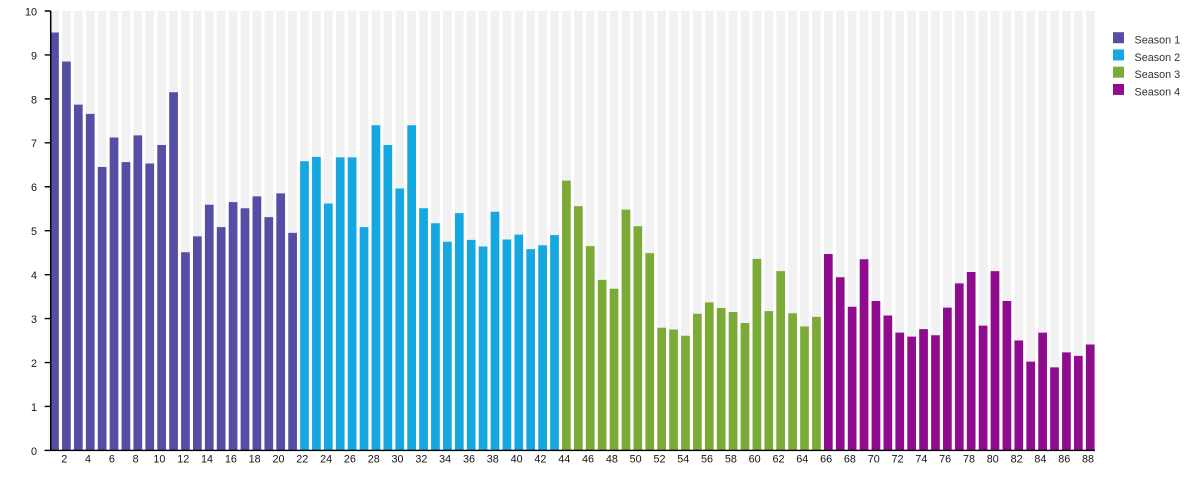 This screenshot has width=1194, height=500. What do you see at coordinates (826, 460) in the screenshot?
I see `svg-text: 66` at bounding box center [826, 460].